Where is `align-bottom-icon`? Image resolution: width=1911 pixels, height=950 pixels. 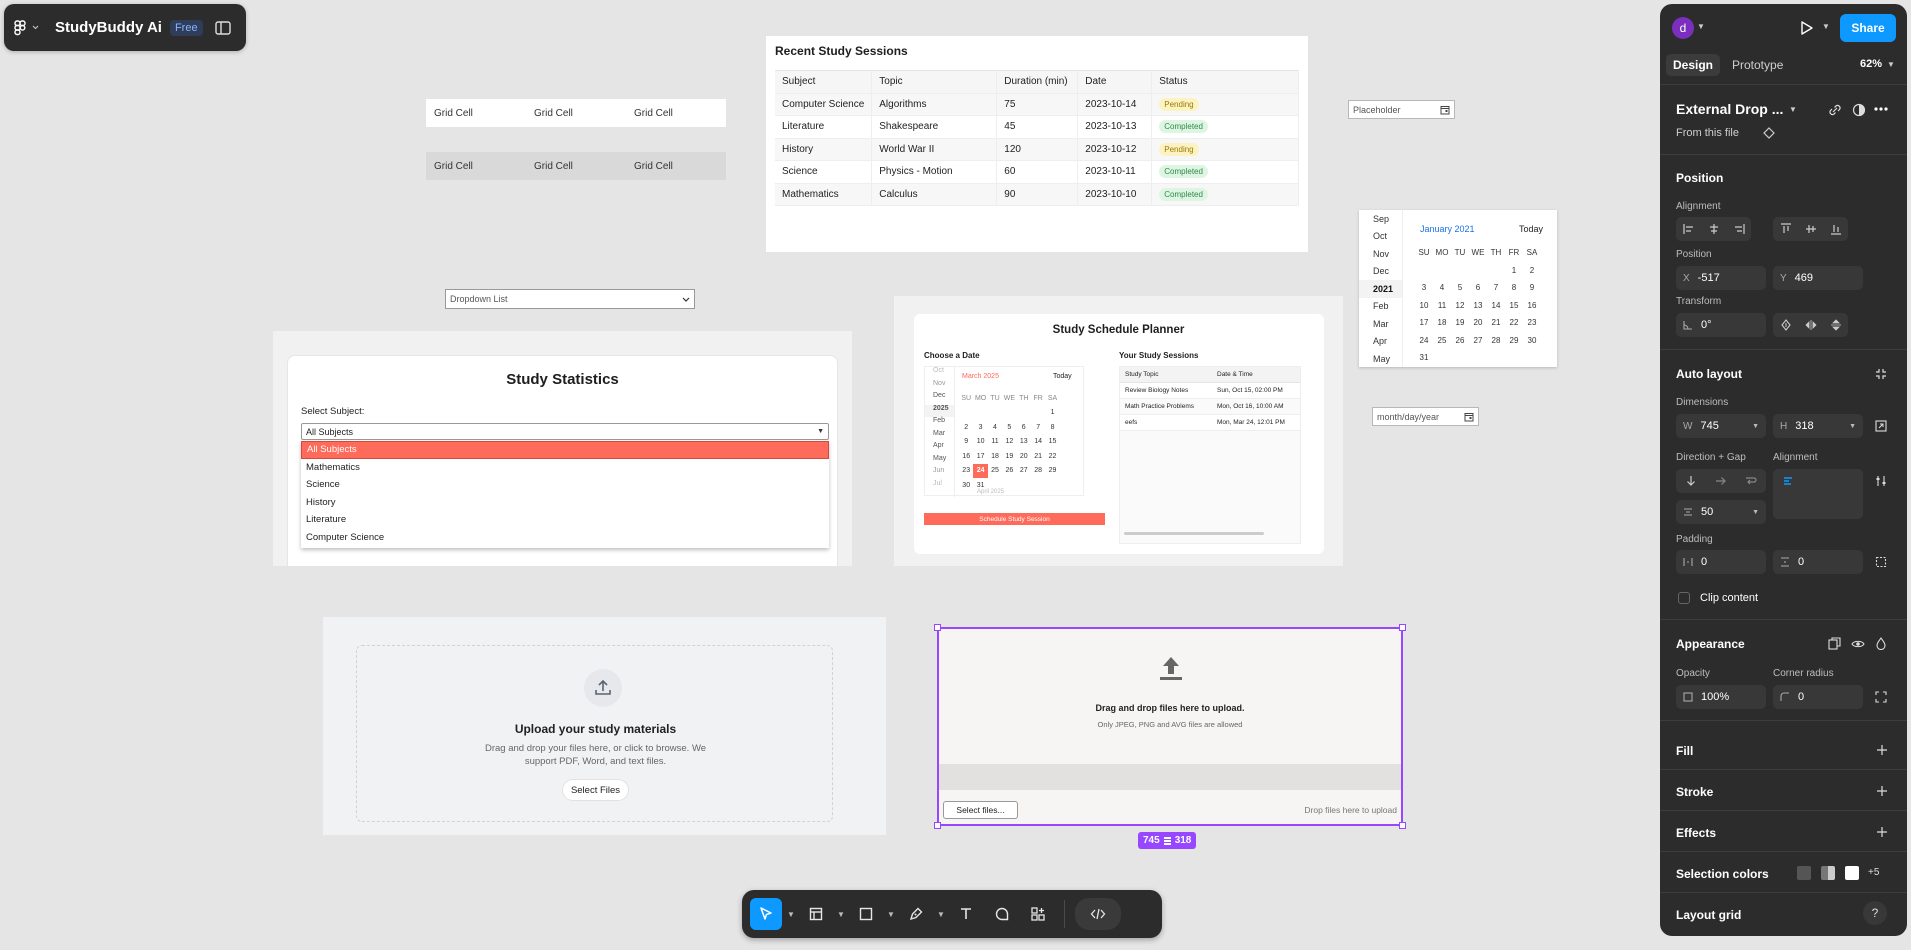 align-bottom-icon is located at coordinates (1836, 229).